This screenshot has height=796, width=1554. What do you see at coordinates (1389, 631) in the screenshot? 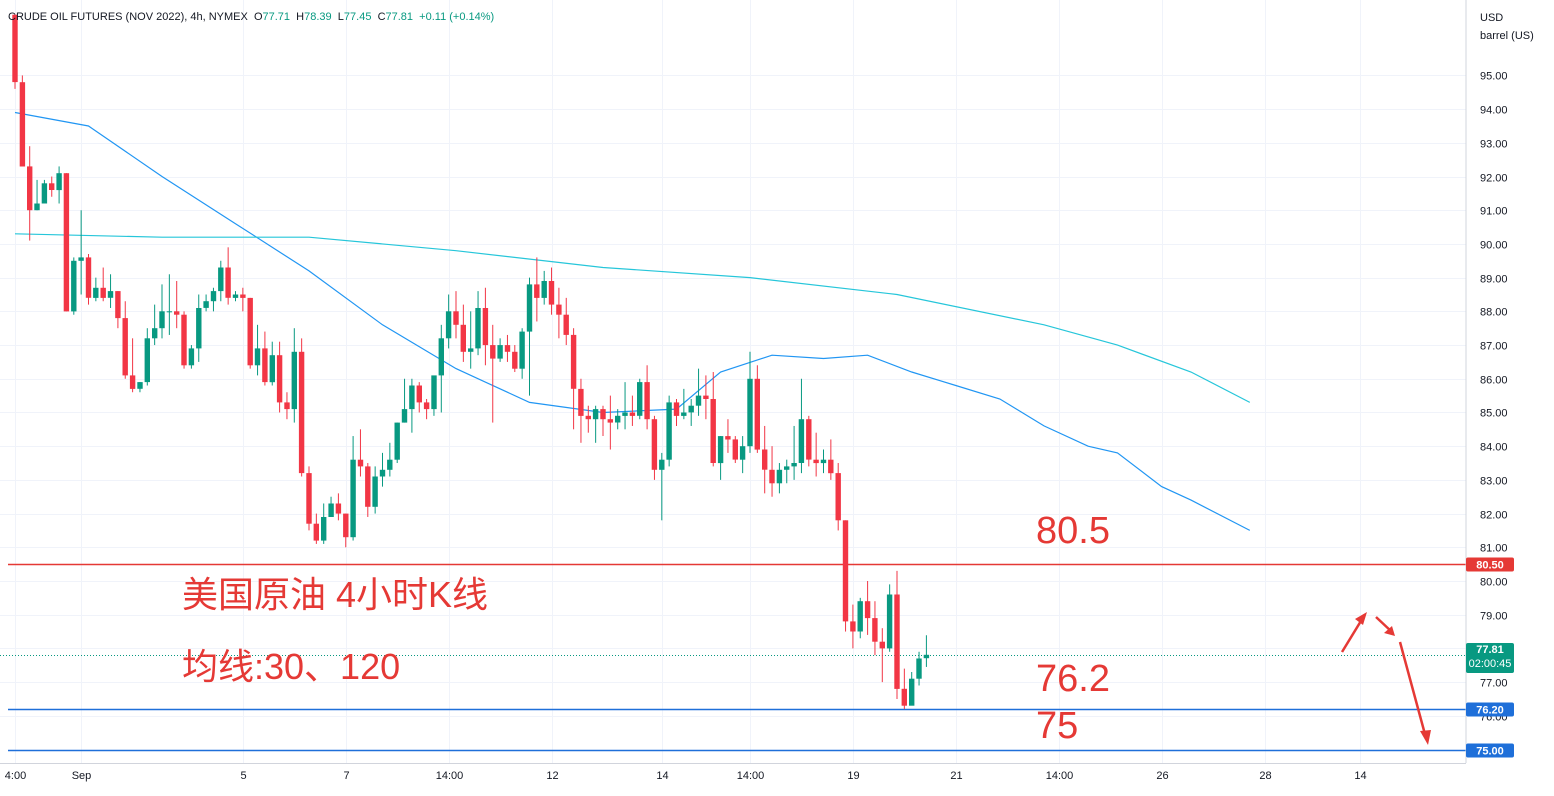
I see `forecast-arrowhead-dip` at bounding box center [1389, 631].